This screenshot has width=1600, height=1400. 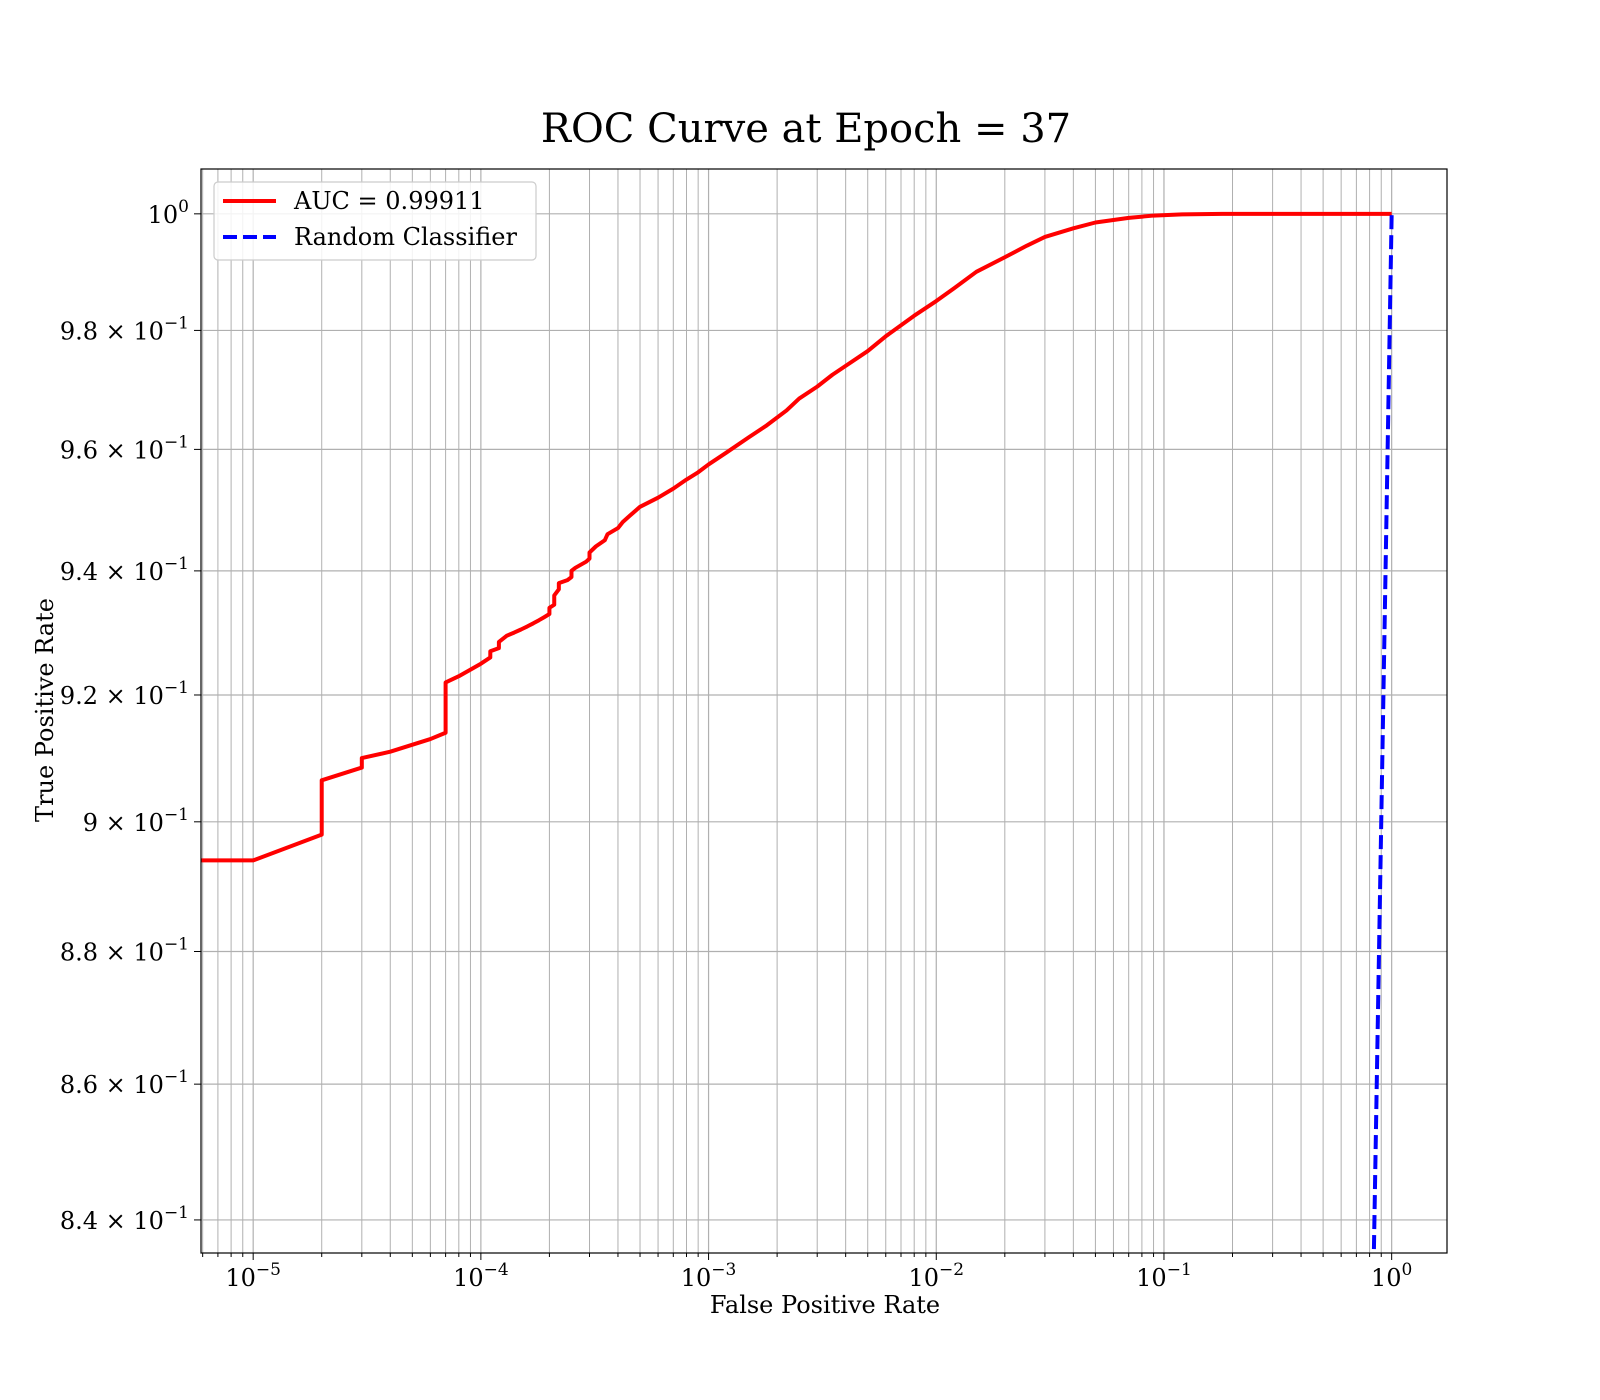 I want to click on y-tick-label: 9.4 × 10⁻¹, so click(x=124, y=570).